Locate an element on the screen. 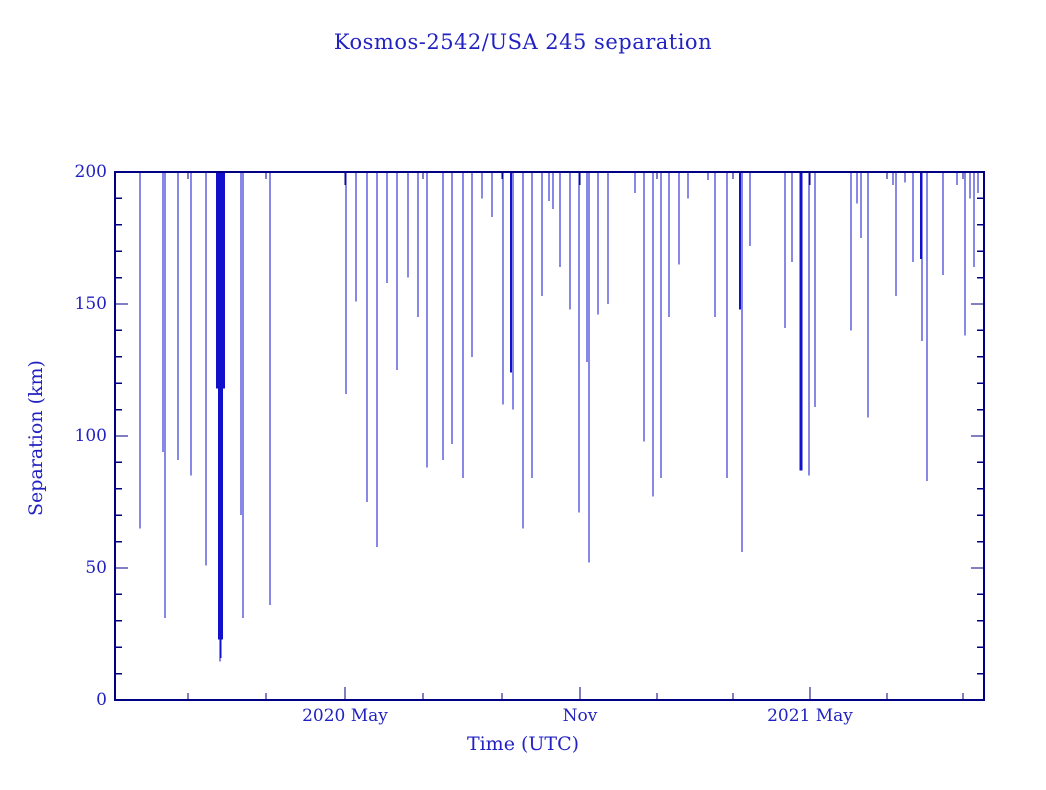 The image size is (1046, 790). x-tick-label: 2020 May is located at coordinates (345, 716).